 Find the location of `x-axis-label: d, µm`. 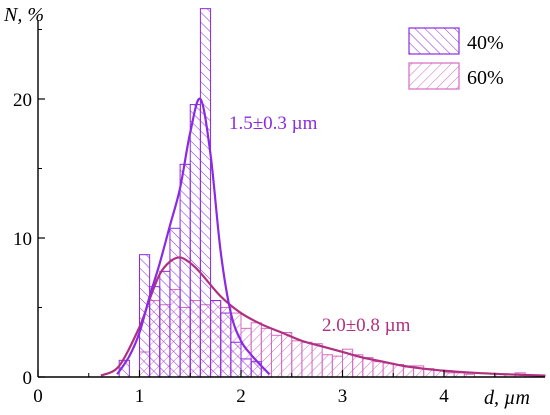

x-axis-label: d, µm is located at coordinates (507, 398).